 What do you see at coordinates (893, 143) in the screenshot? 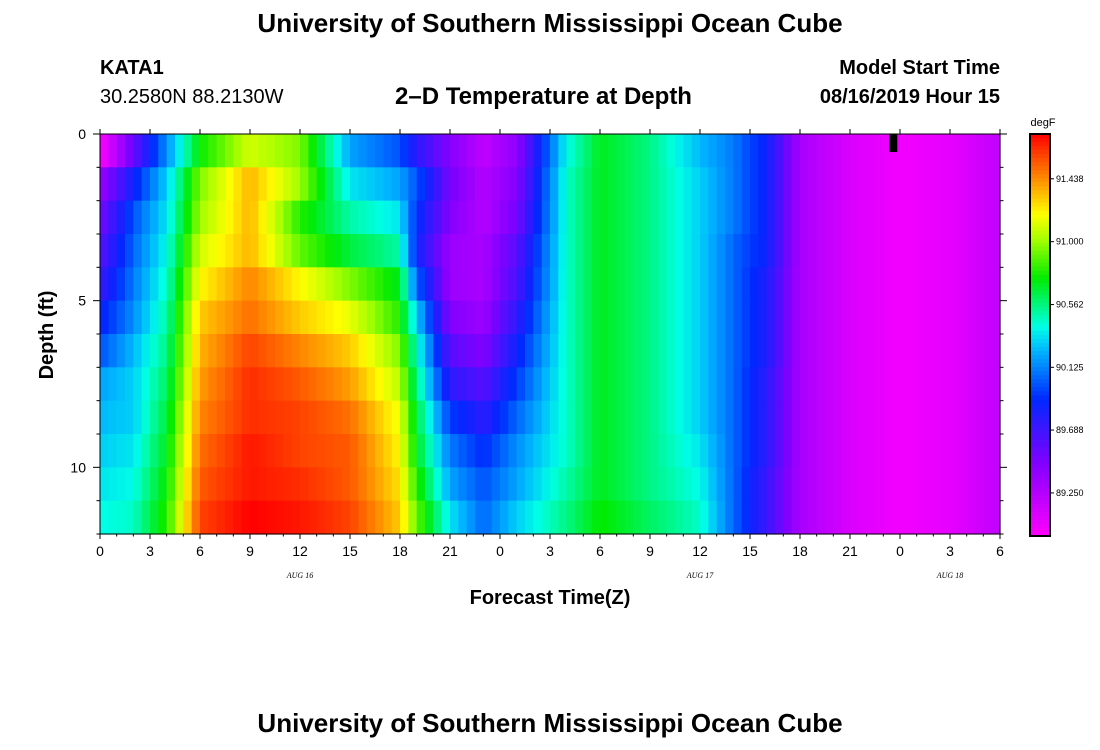
I see `now-marker` at bounding box center [893, 143].